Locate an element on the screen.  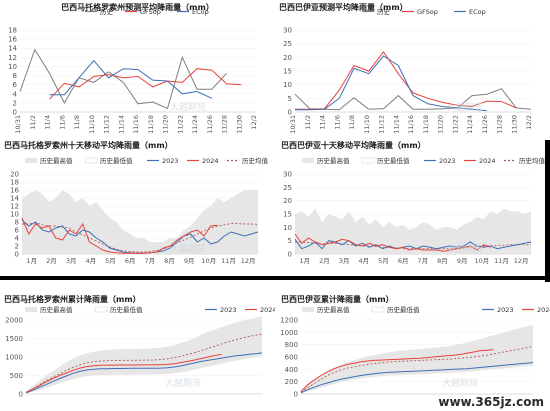
x-tick-label: 11/10 is located at coordinates (92, 124).